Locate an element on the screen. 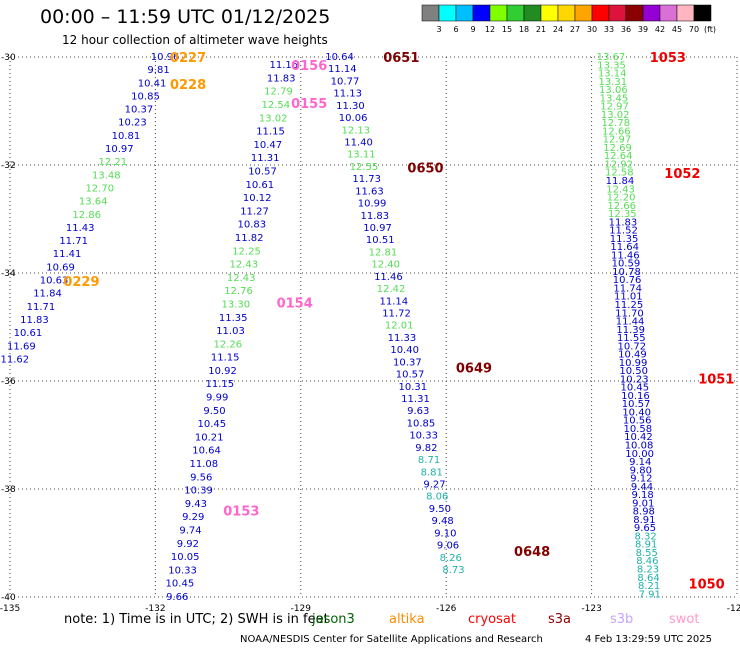 Image resolution: width=740 pixels, height=650 pixels. wave-height-value: 9.18 is located at coordinates (642, 495).